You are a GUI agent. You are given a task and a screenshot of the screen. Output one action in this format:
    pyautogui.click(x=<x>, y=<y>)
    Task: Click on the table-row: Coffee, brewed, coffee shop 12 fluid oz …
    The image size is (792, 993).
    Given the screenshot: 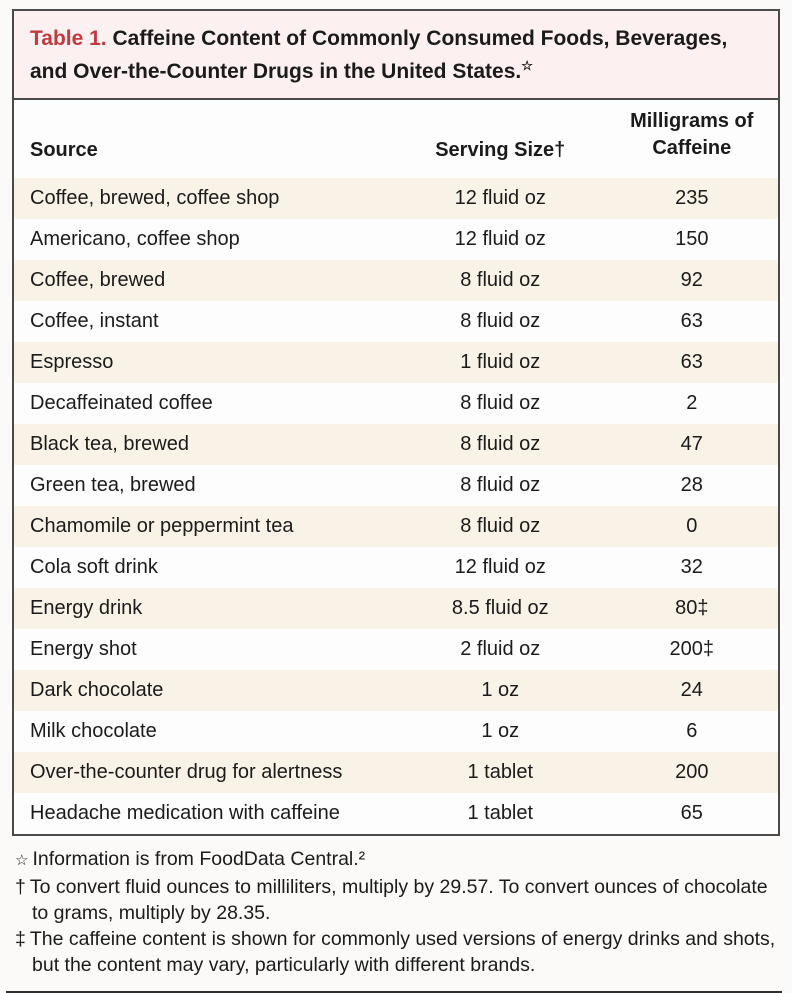 What is the action you would take?
    pyautogui.click(x=396, y=199)
    